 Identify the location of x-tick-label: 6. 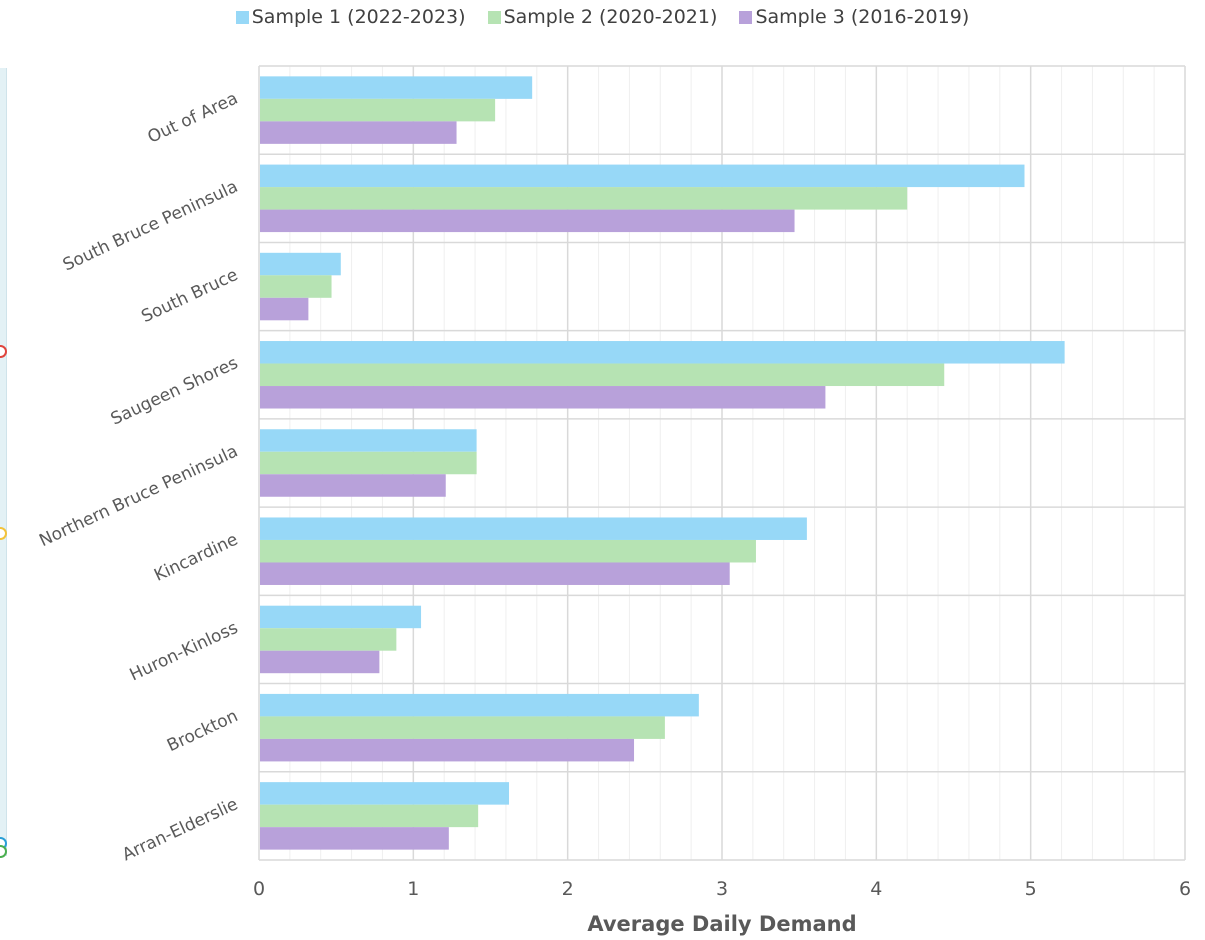
(1185, 889).